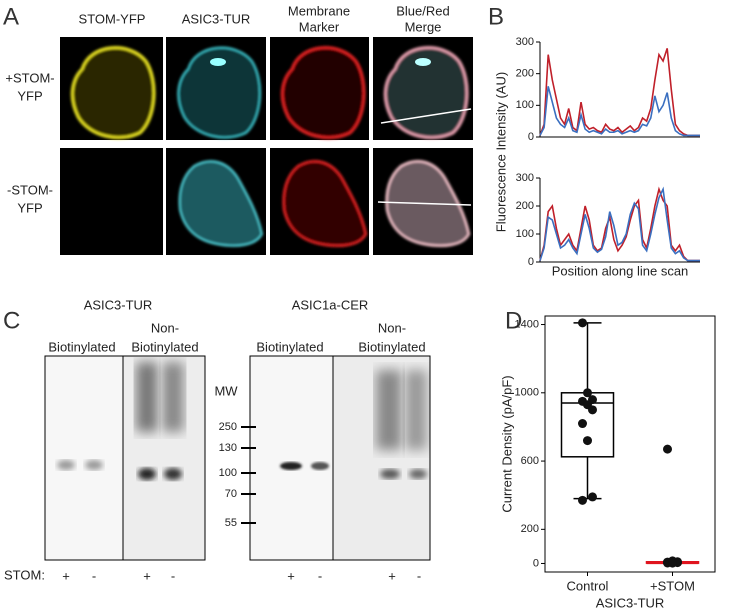  What do you see at coordinates (496, 16) in the screenshot?
I see `panel-label: B` at bounding box center [496, 16].